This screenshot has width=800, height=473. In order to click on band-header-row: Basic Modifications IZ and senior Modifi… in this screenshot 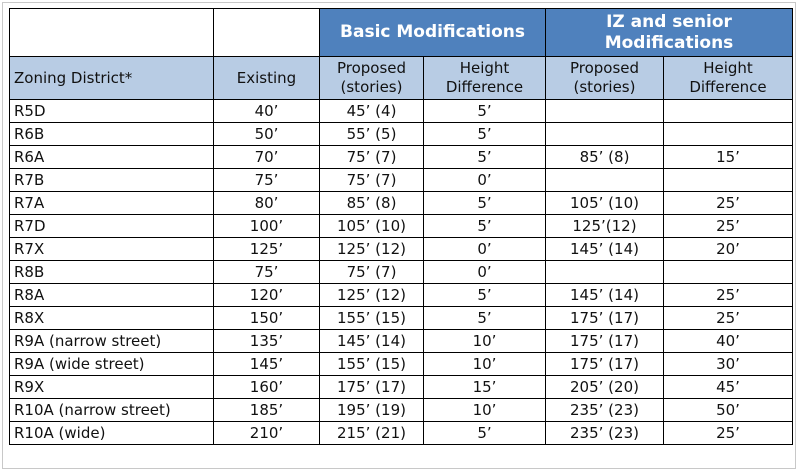, I will do `click(401, 32)`.